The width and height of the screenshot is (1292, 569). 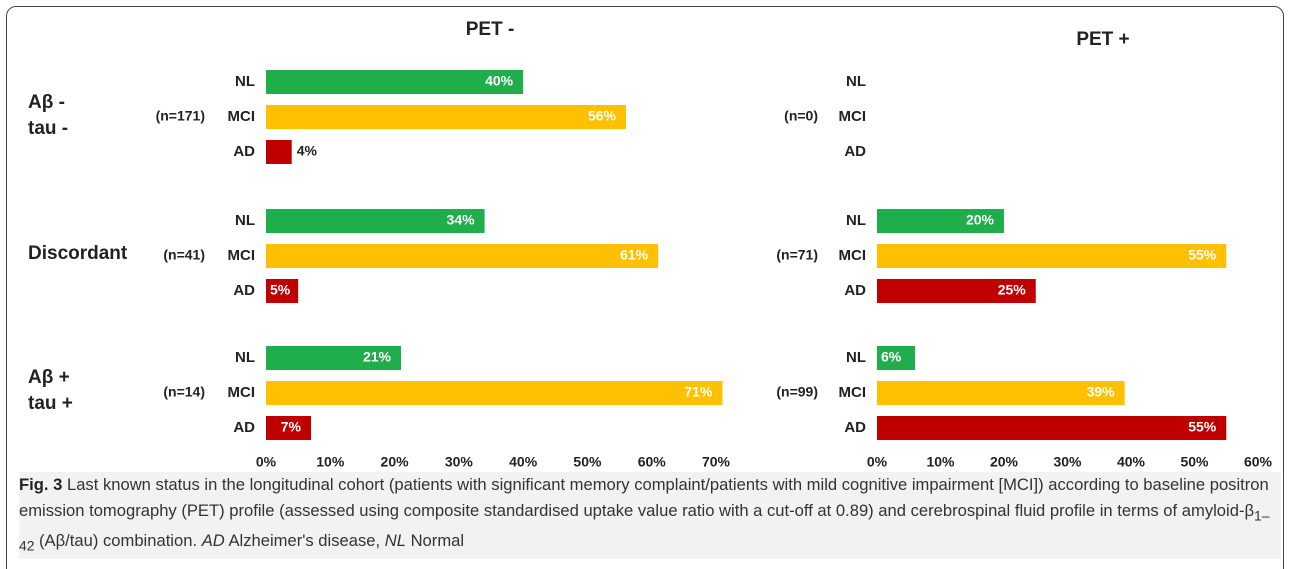 What do you see at coordinates (980, 220) in the screenshot?
I see `value-label: 20%` at bounding box center [980, 220].